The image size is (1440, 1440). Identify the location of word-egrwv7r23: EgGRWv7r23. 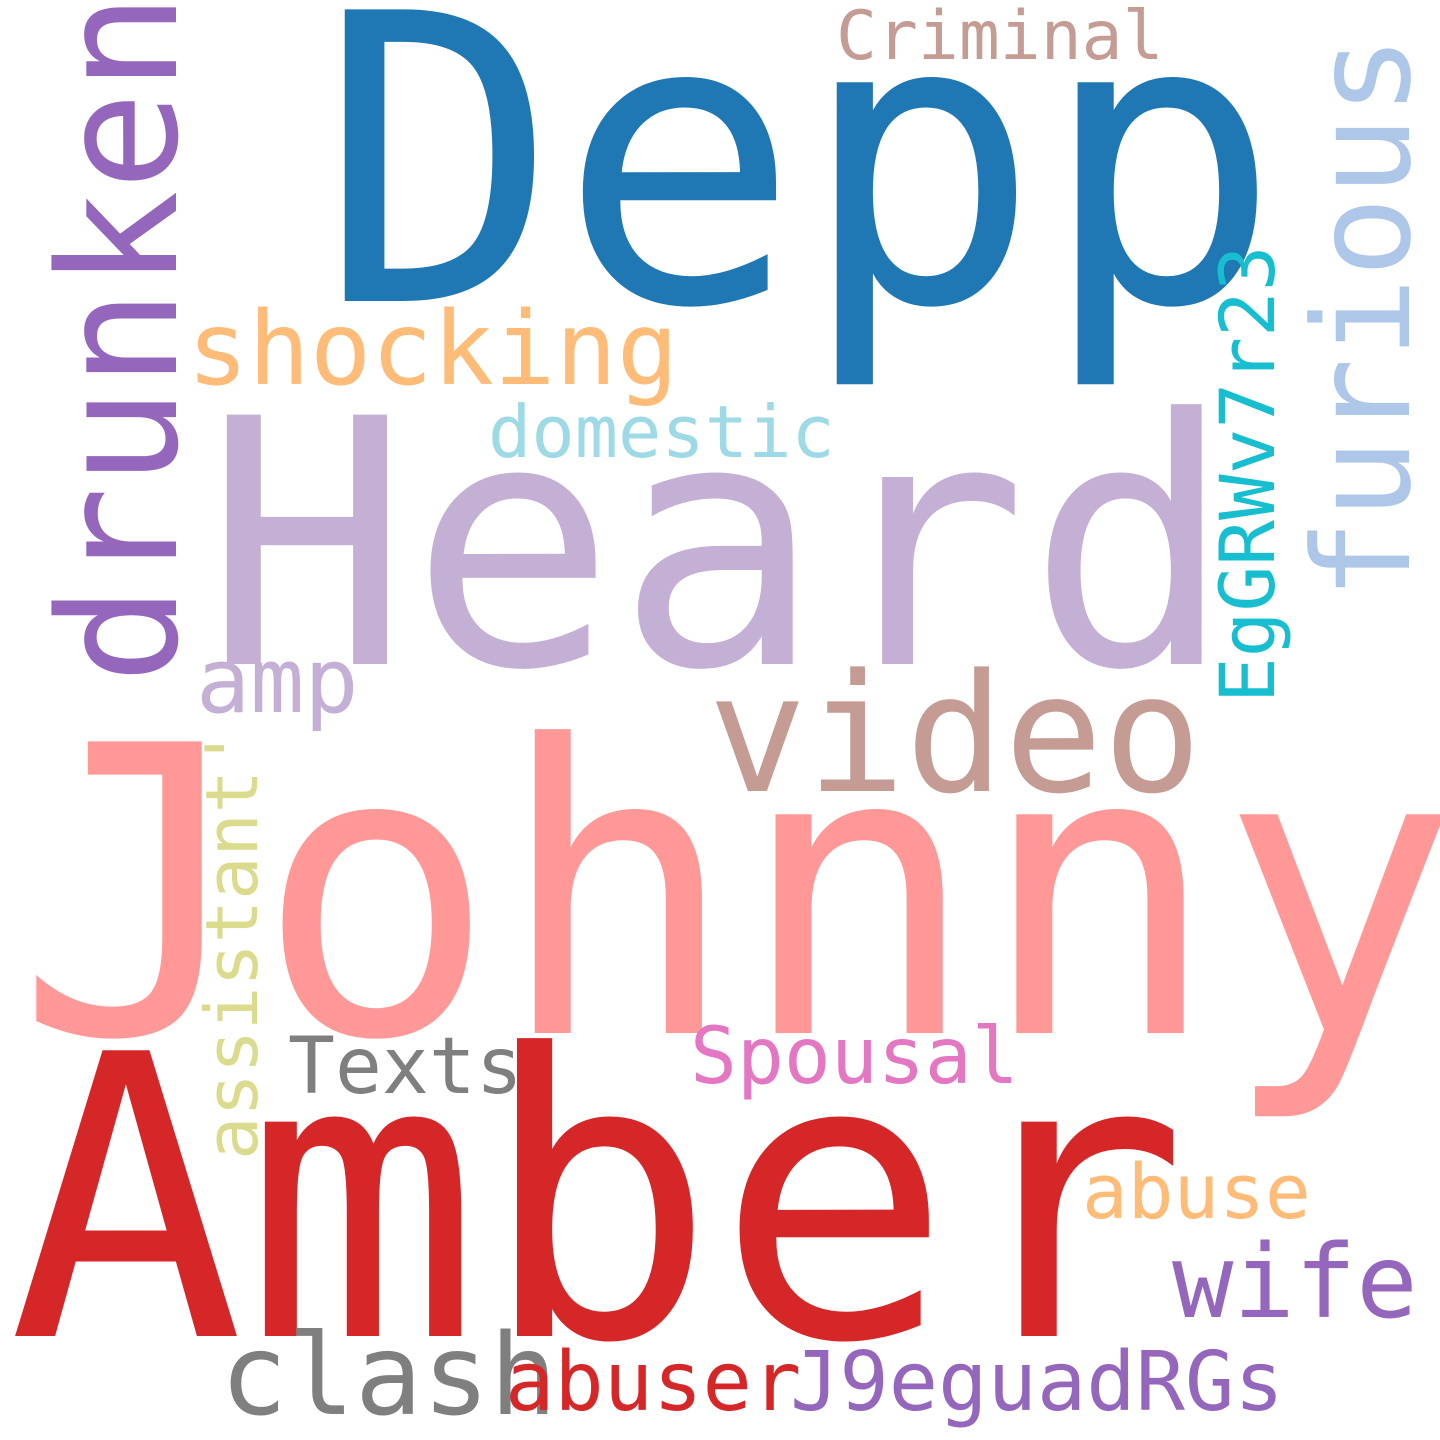
(1247, 474).